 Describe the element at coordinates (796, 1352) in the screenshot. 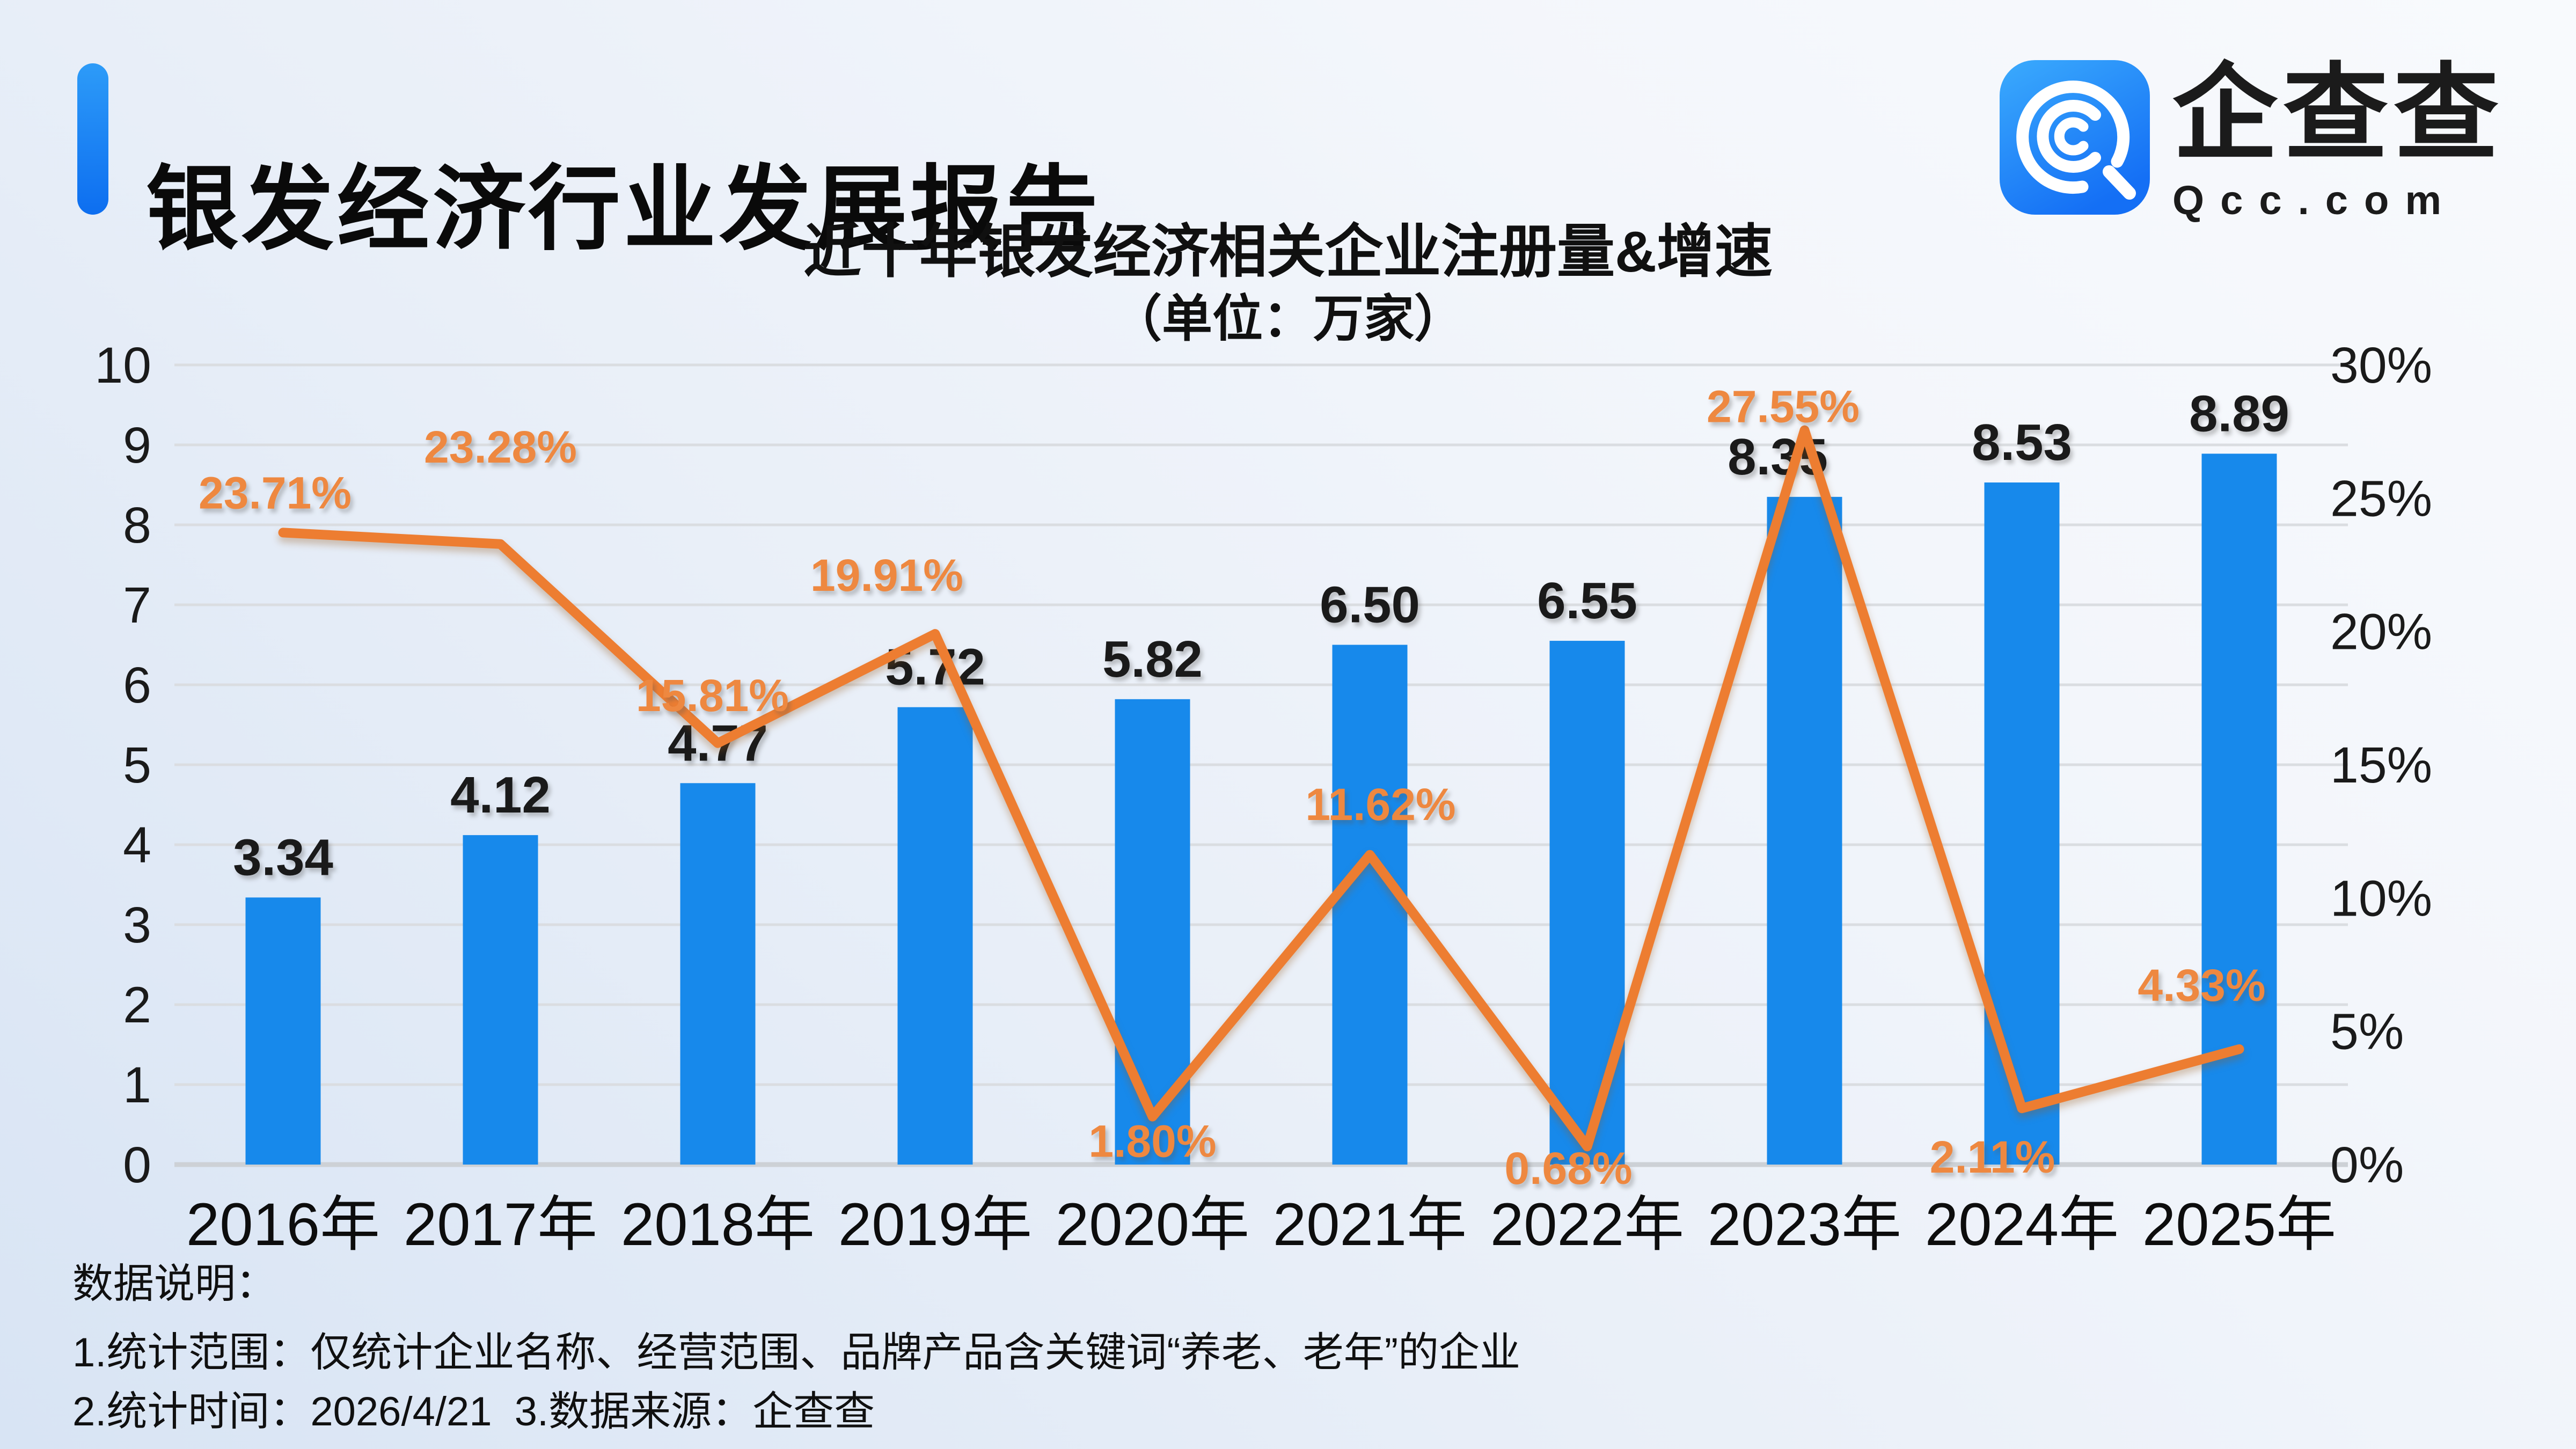

I see `footer-note-scope: 1.统计范围：仅统计企业名称、经营范围、品牌产品含关键词“养老、老年”的企业` at that location.